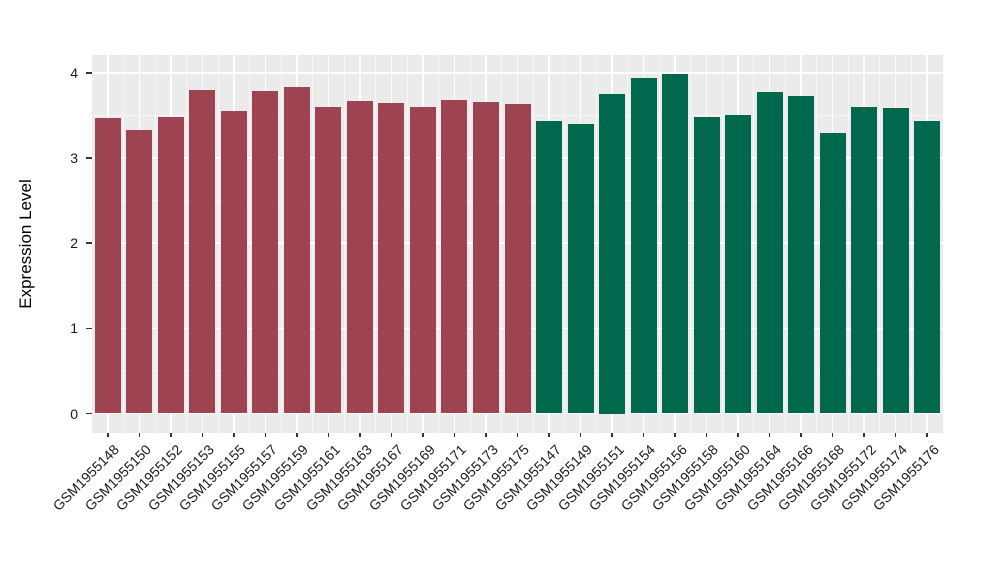 The image size is (1000, 580). Describe the element at coordinates (74, 72) in the screenshot. I see `y-tick-label: 4` at that location.